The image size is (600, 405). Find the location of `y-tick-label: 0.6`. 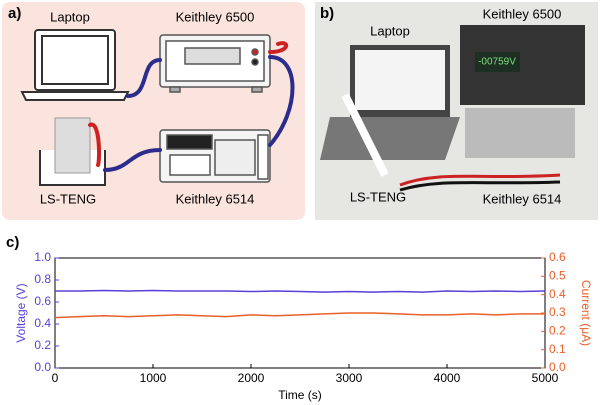

y-tick-label: 0.6 is located at coordinates (42, 301).